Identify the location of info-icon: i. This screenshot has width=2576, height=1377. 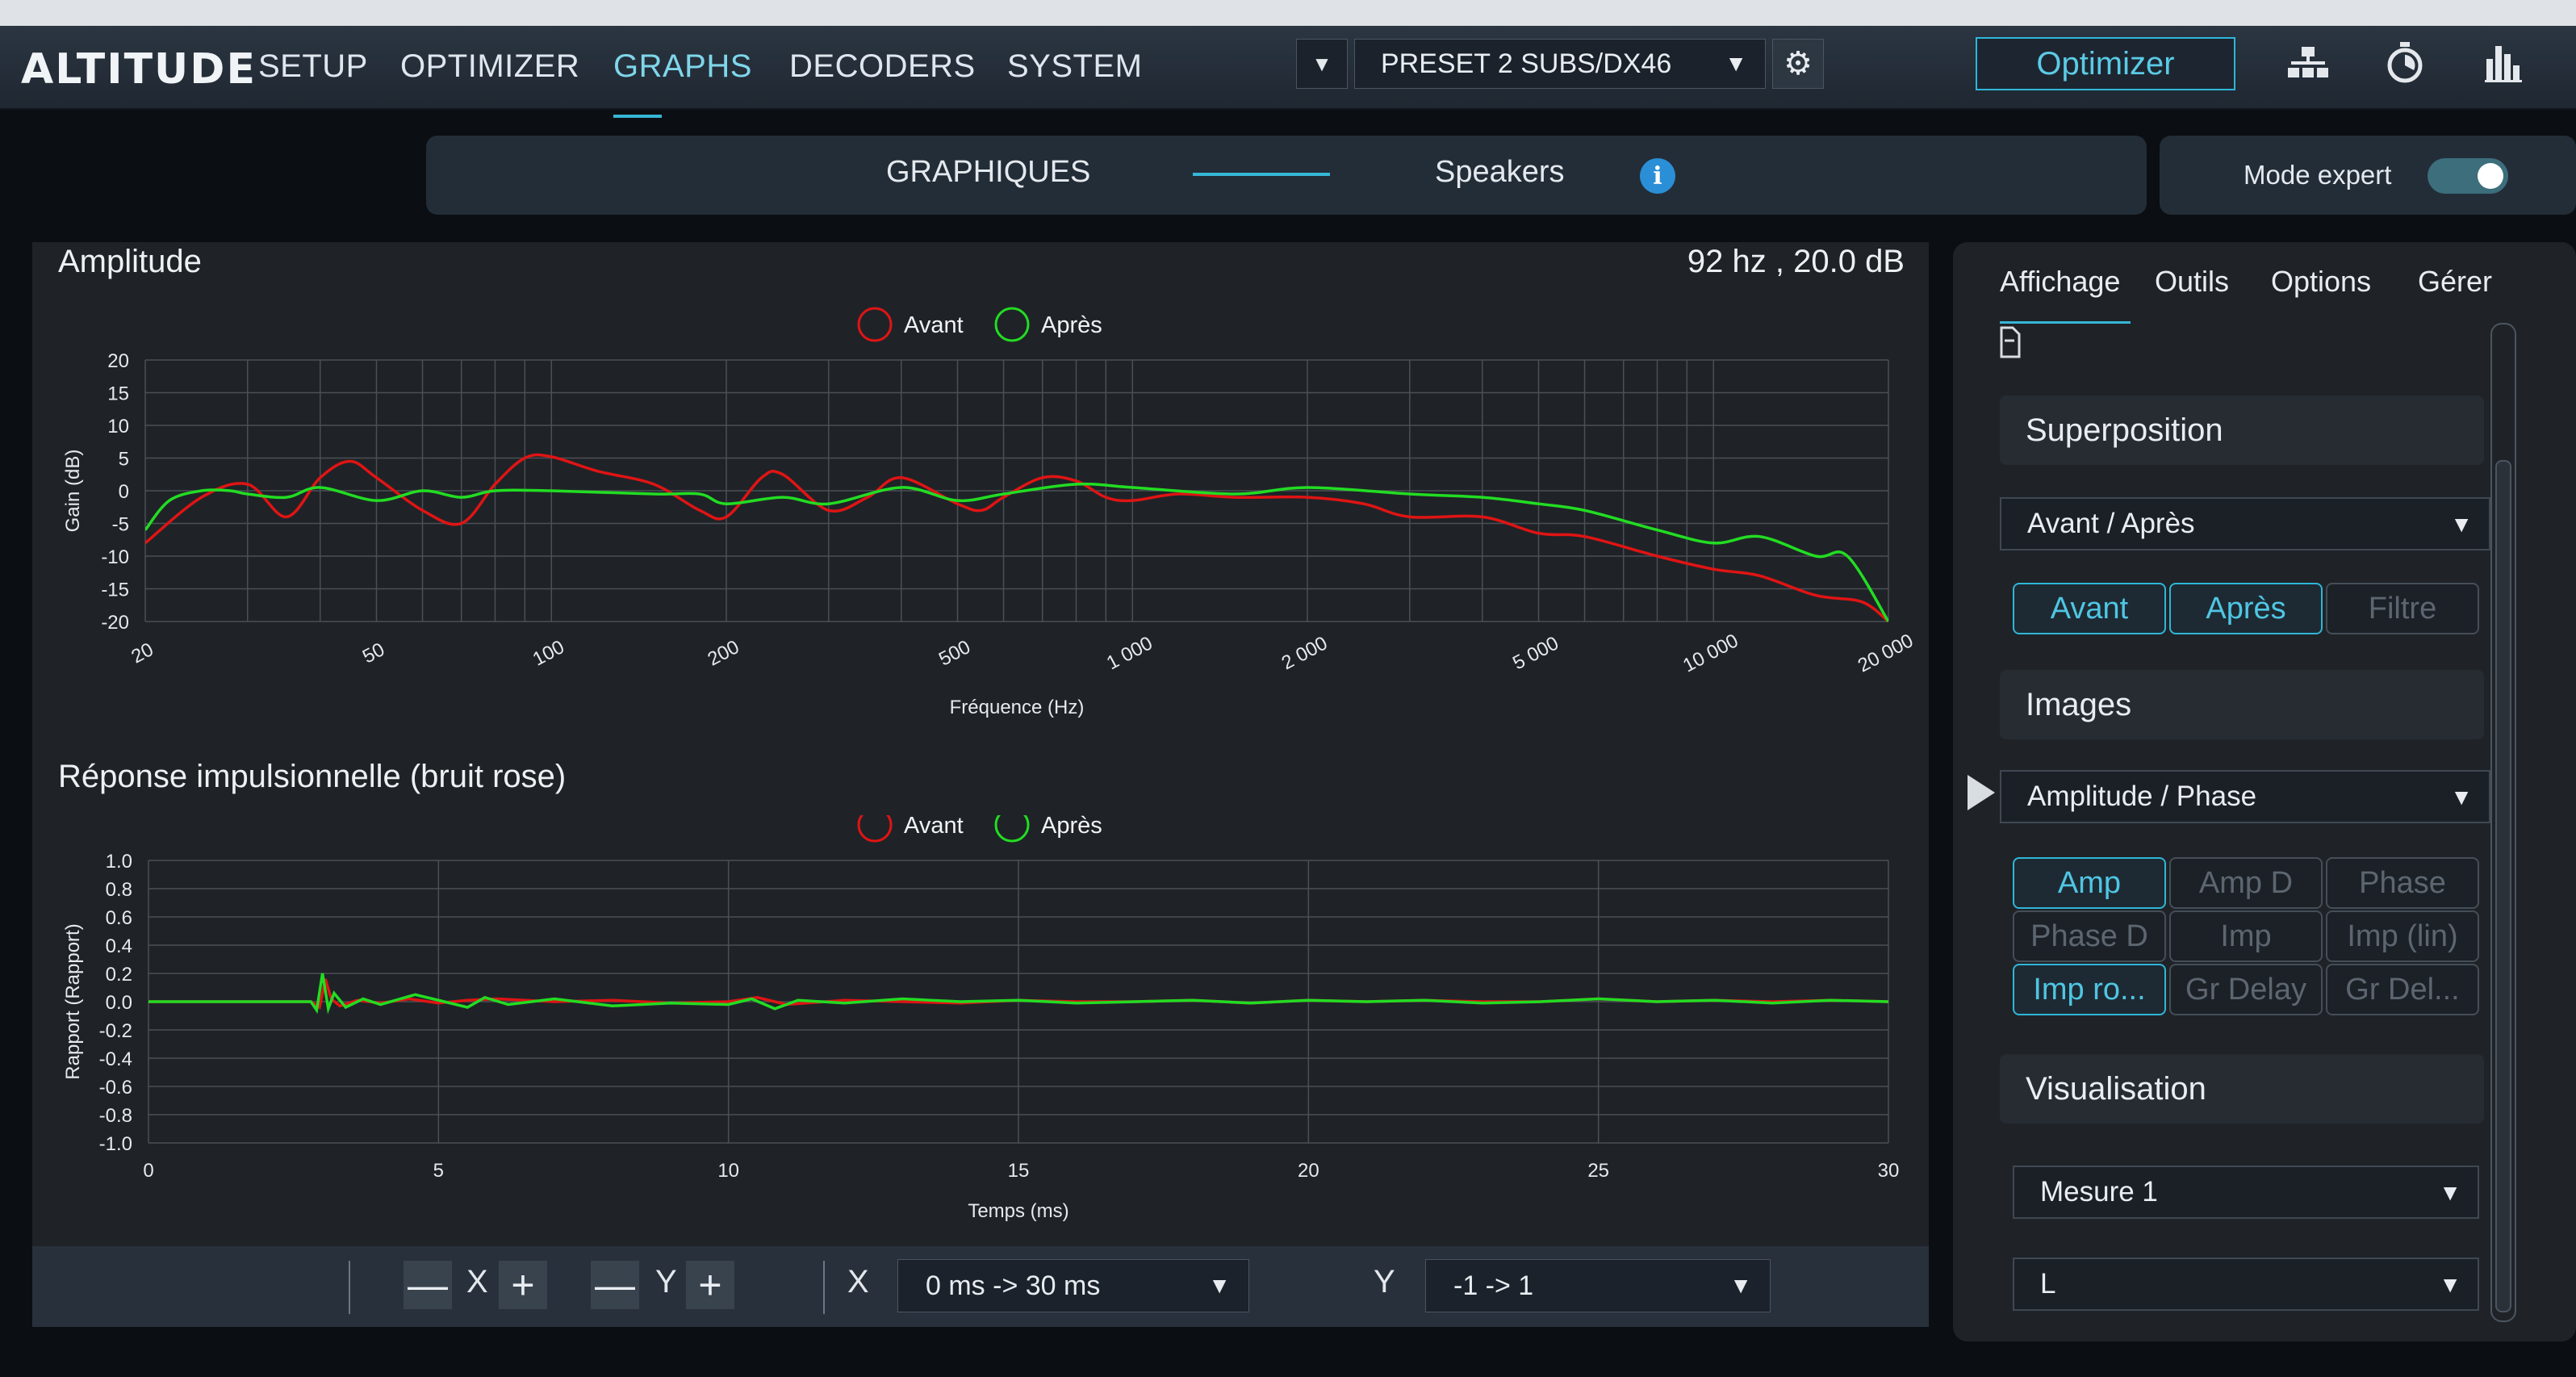
(1657, 176).